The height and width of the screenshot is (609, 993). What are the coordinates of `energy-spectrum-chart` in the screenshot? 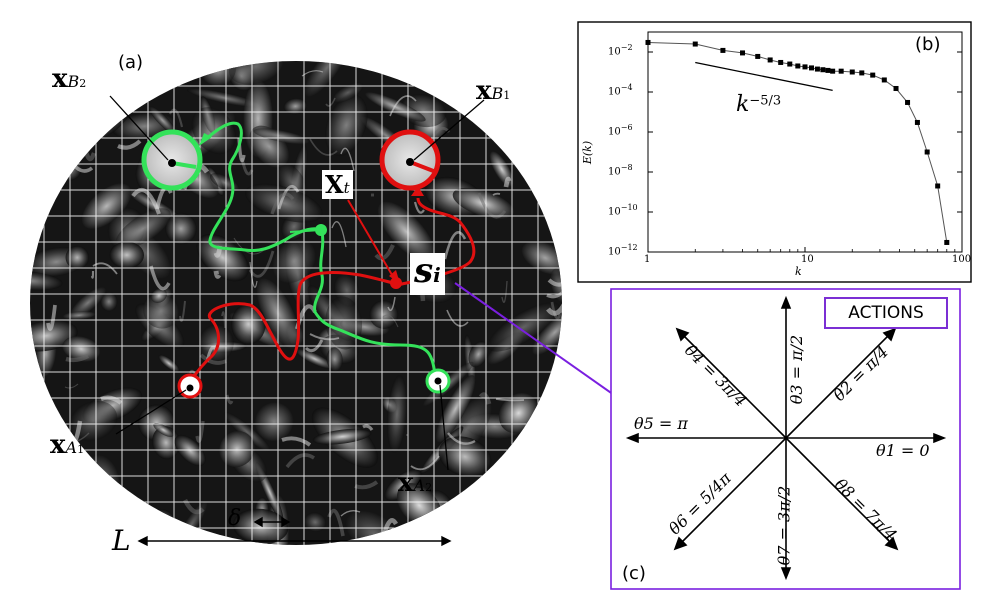 It's located at (804, 142).